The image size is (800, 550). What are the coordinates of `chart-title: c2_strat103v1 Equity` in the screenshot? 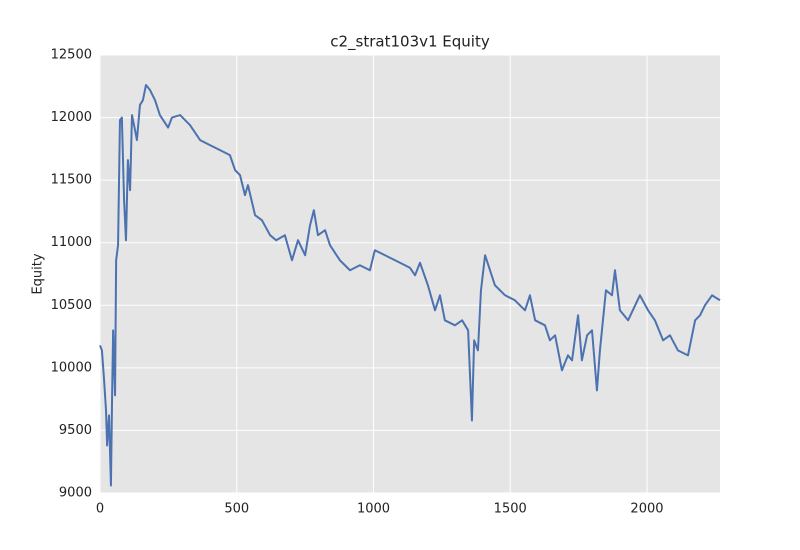 It's located at (410, 42).